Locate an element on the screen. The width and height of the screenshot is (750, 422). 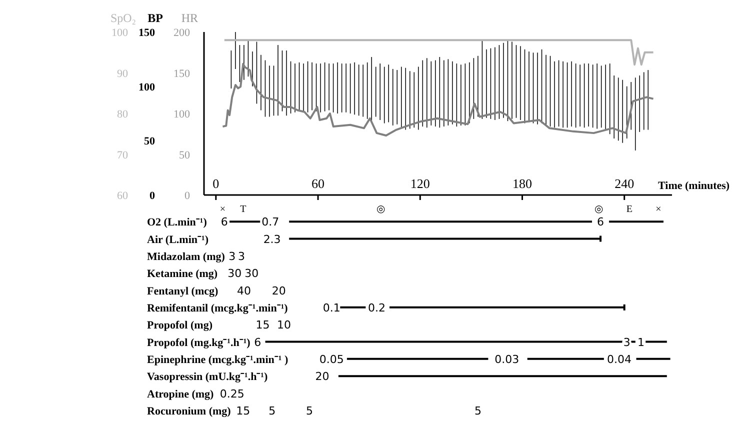
category-label: Vasopressin (mU.kg⁻¹.h⁻¹) is located at coordinates (207, 377).